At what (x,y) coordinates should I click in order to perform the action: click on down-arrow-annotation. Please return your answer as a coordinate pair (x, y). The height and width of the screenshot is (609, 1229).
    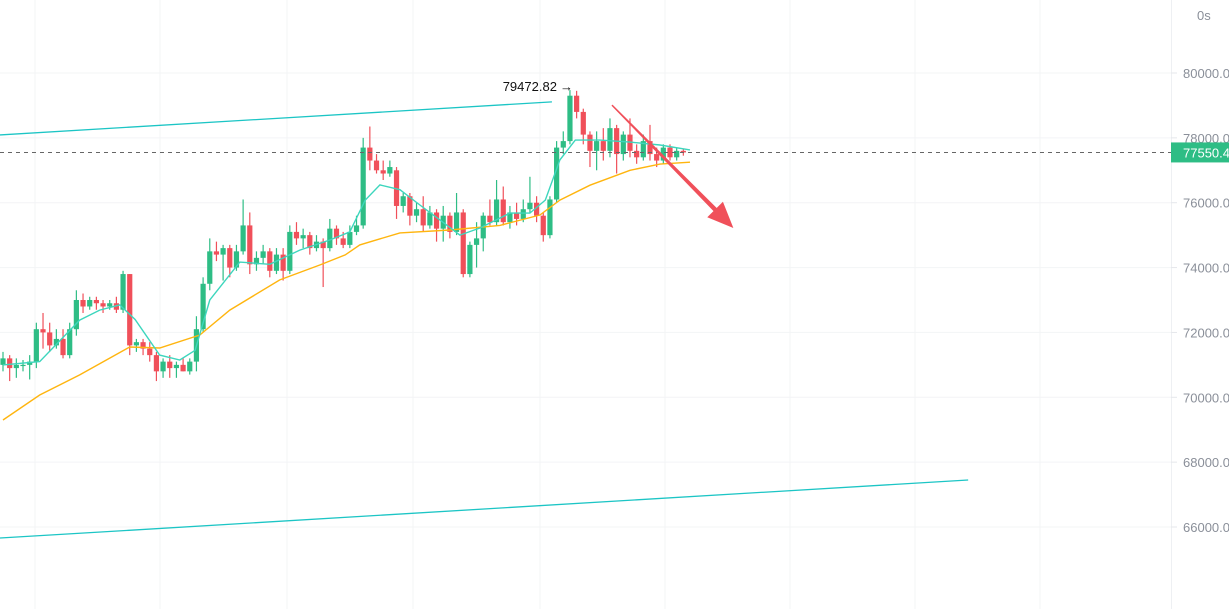
    Looking at the image, I should click on (672, 166).